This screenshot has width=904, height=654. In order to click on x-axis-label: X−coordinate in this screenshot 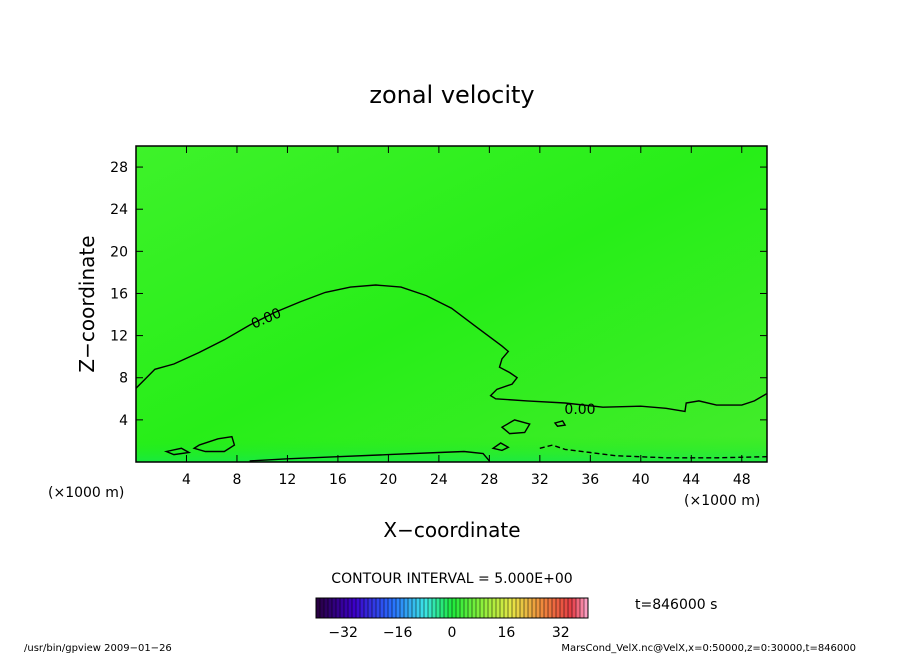, I will do `click(451, 530)`.